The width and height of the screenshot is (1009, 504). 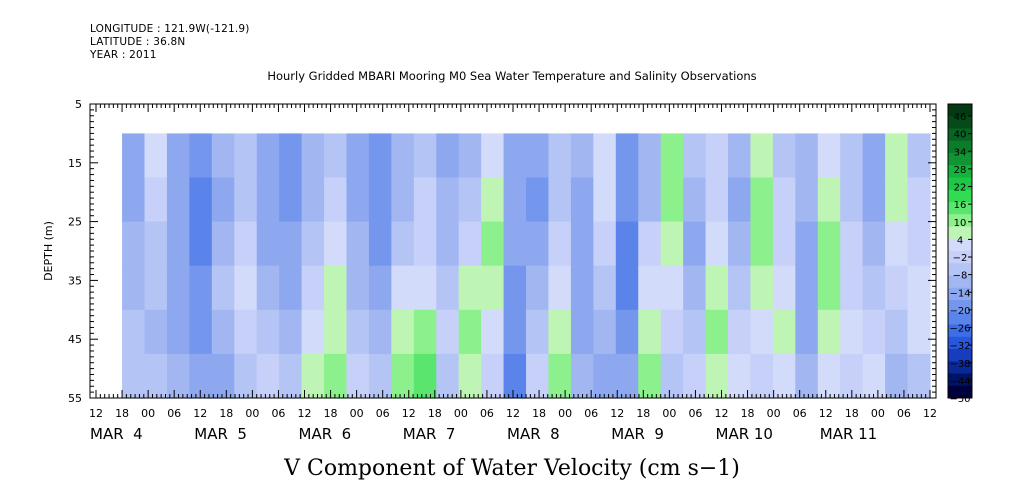 What do you see at coordinates (959, 311) in the screenshot?
I see `colorbar-tick-label: −20` at bounding box center [959, 311].